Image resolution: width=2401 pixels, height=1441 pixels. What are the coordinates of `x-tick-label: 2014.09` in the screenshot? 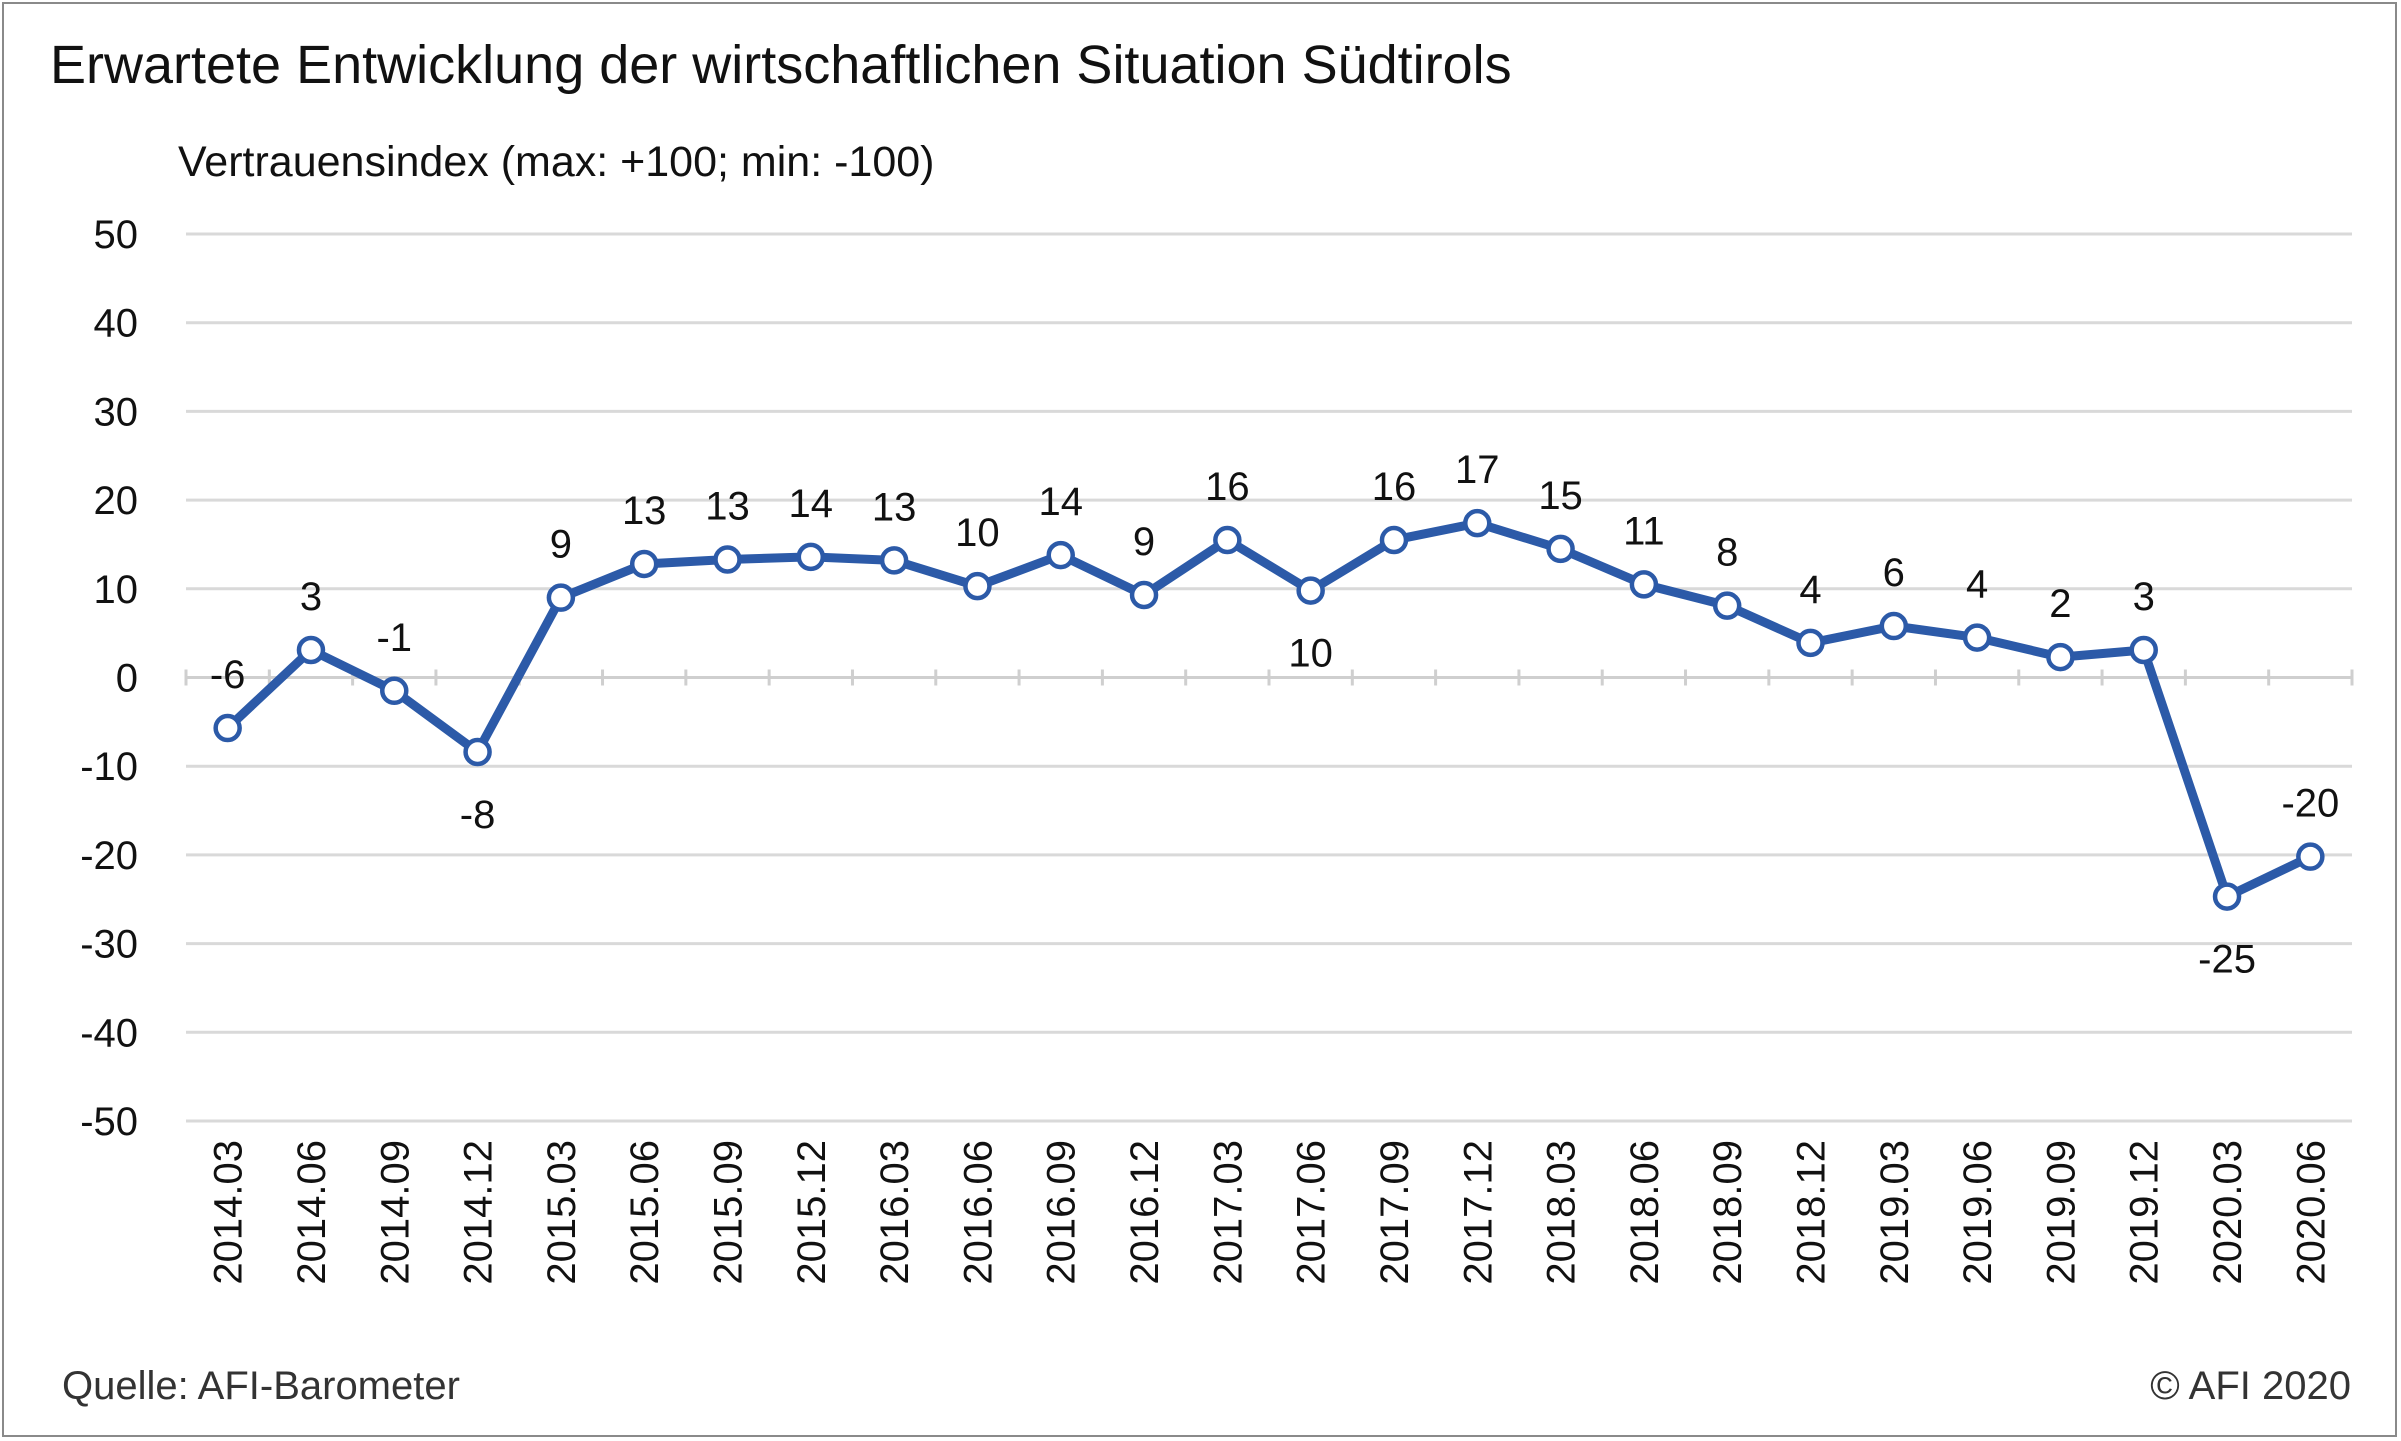 It's located at (395, 1212).